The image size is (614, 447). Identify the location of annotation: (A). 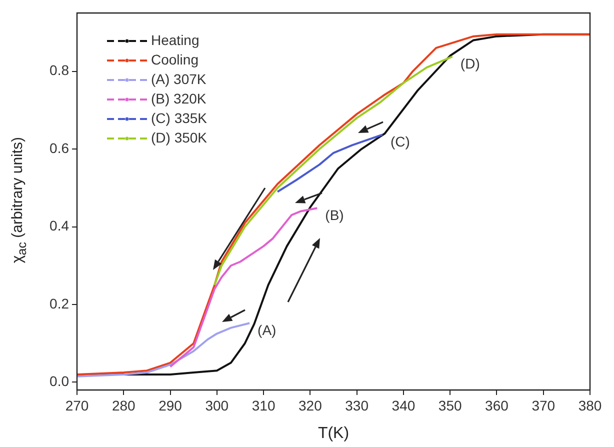
(267, 330).